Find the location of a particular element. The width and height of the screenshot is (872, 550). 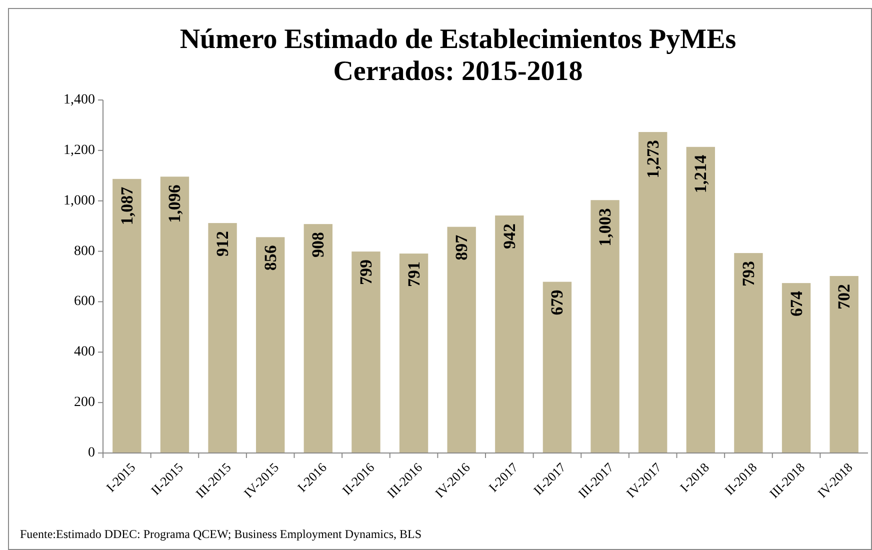

data-label: 1,003 is located at coordinates (605, 227).